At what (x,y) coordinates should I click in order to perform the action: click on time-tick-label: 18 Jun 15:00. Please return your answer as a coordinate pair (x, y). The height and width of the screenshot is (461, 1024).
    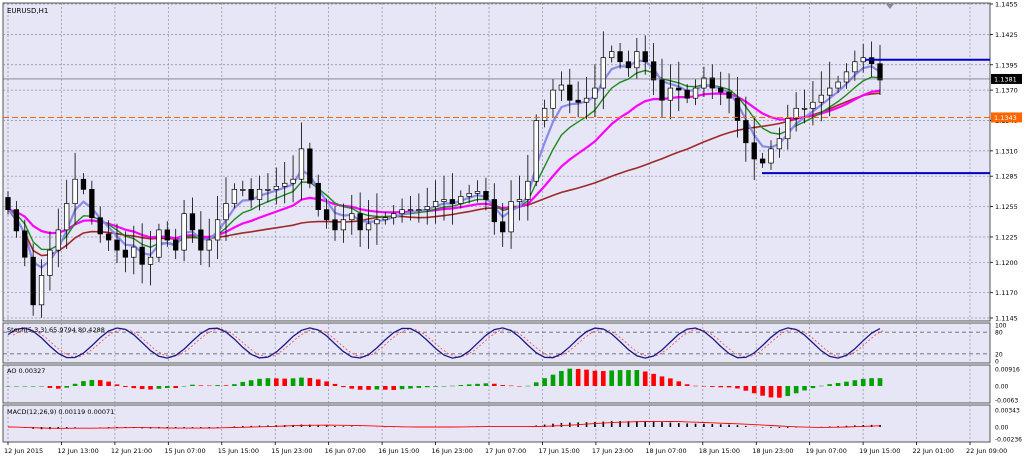
    Looking at the image, I should click on (719, 451).